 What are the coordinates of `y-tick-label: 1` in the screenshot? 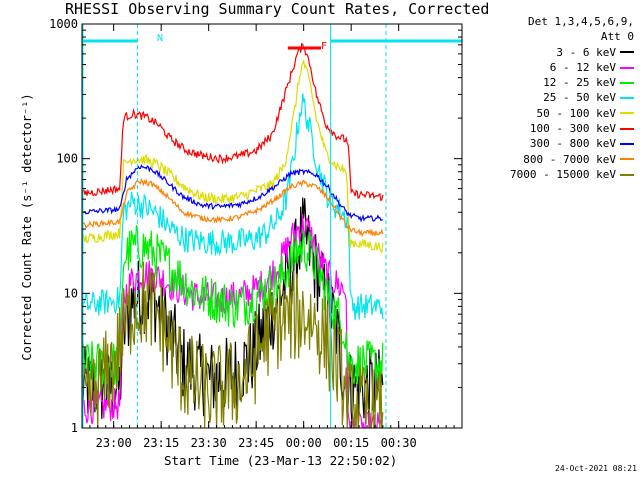 It's located at (74, 428).